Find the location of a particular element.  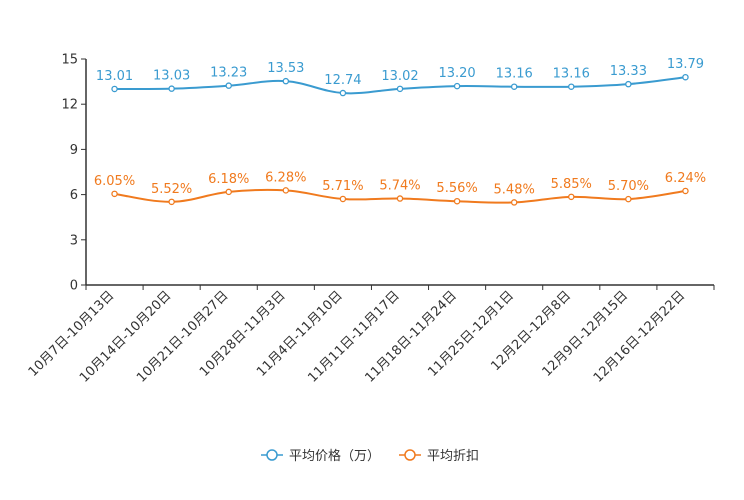

legend-discount-label: 平均折扣 is located at coordinates (453, 456).